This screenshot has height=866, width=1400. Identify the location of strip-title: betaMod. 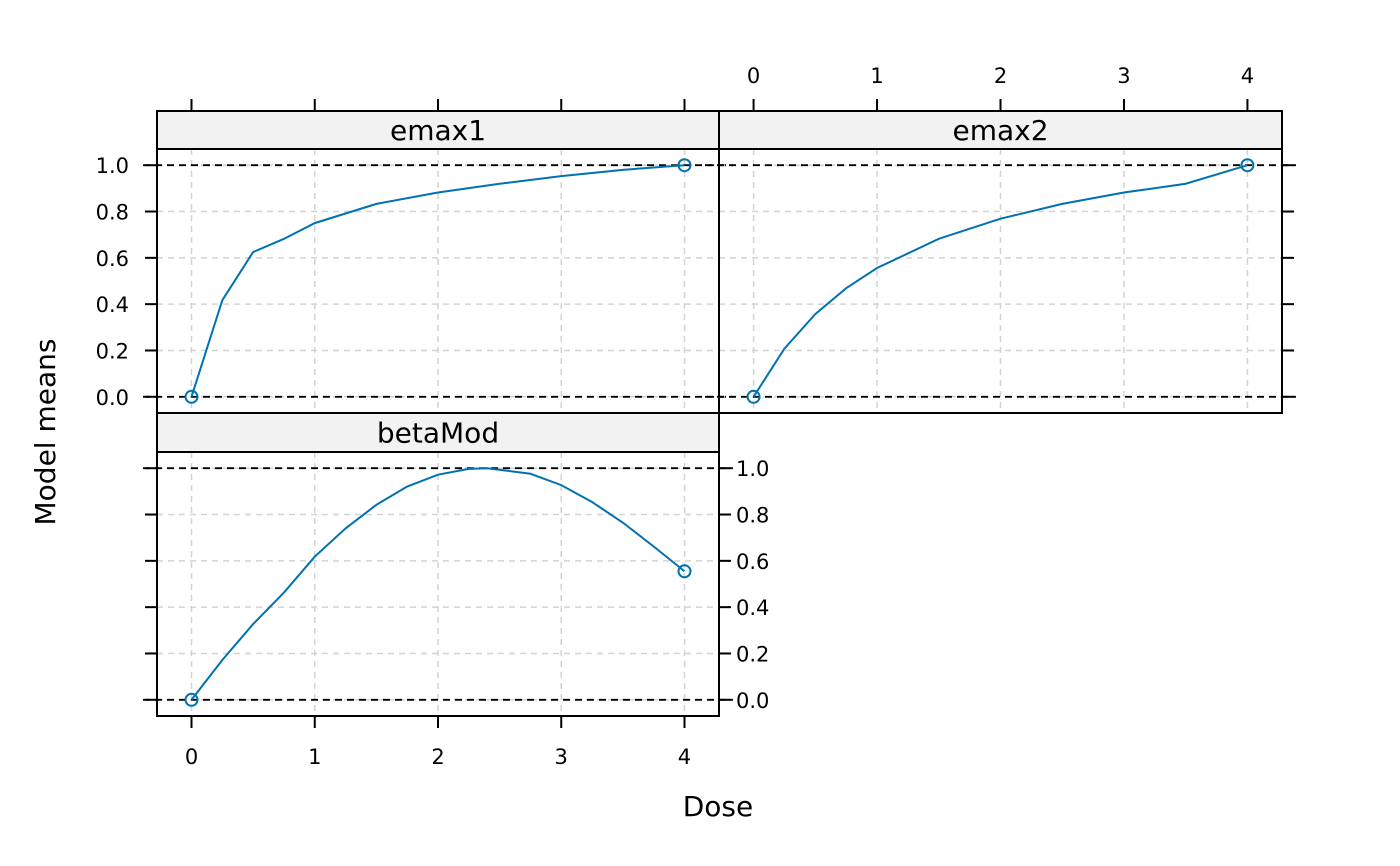
(438, 433).